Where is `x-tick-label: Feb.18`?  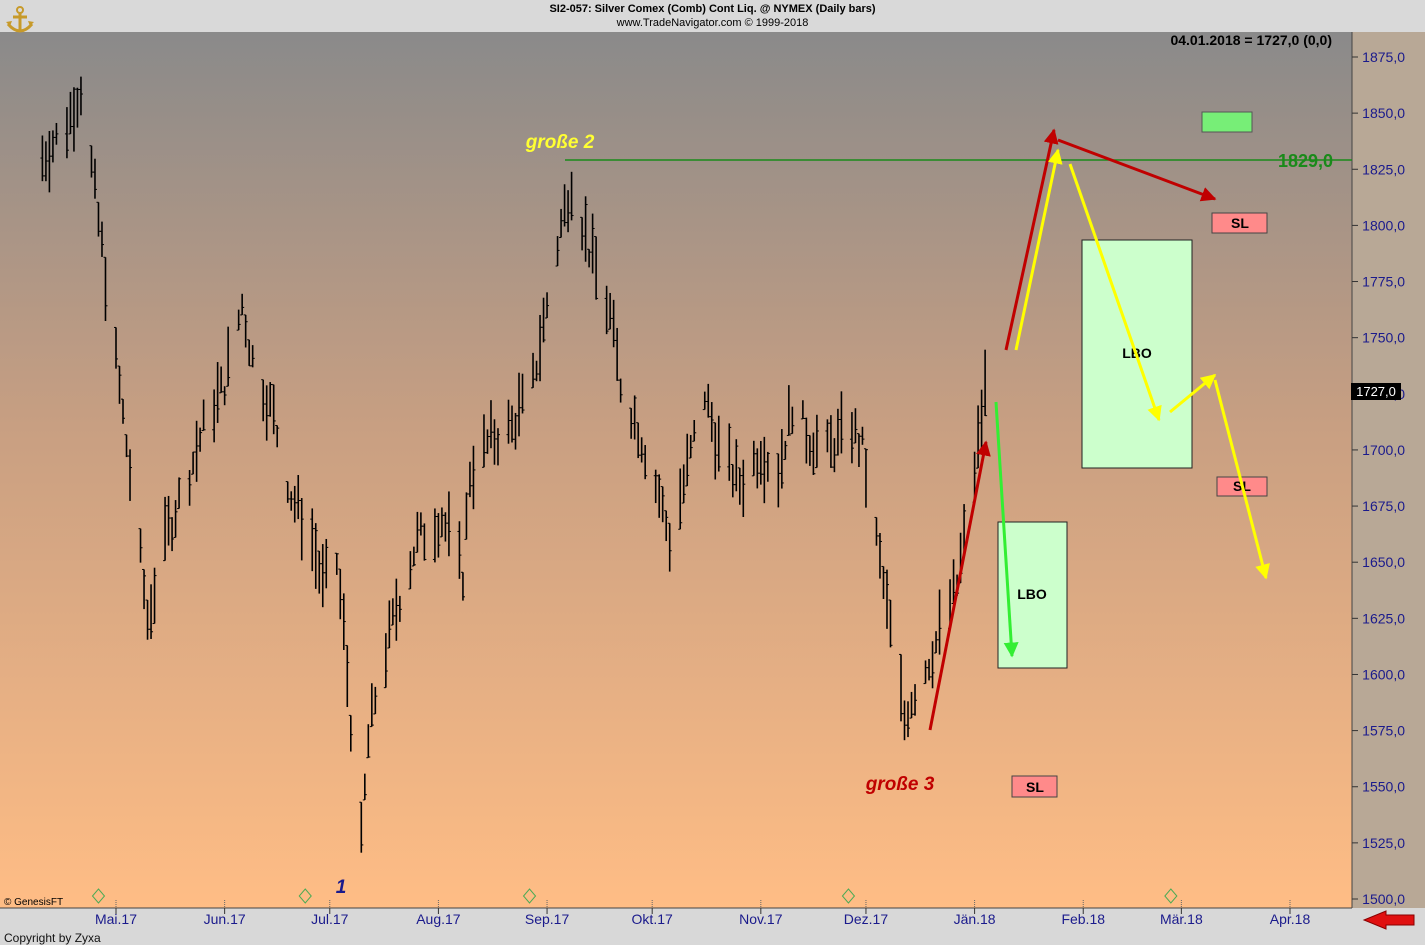 x-tick-label: Feb.18 is located at coordinates (1083, 919).